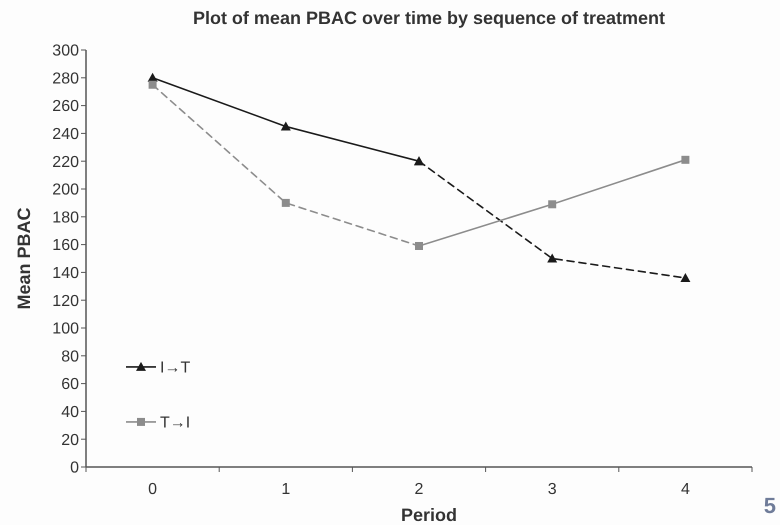 The image size is (780, 525). Describe the element at coordinates (429, 18) in the screenshot. I see `chart-title: Plot of mean PBAC over time by sequence of treatment` at that location.